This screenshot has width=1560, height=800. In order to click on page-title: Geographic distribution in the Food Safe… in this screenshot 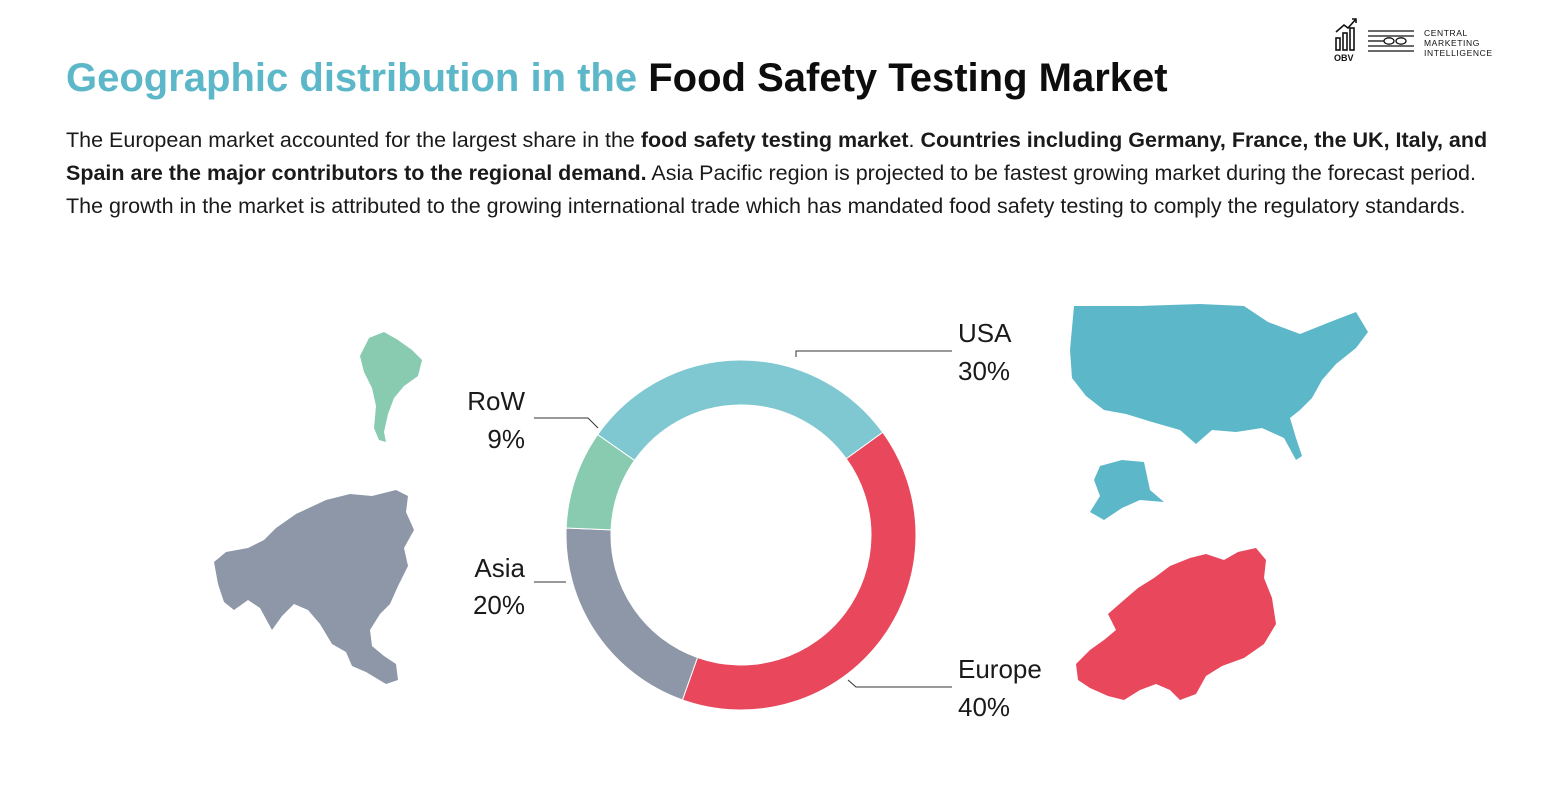, I will do `click(617, 78)`.